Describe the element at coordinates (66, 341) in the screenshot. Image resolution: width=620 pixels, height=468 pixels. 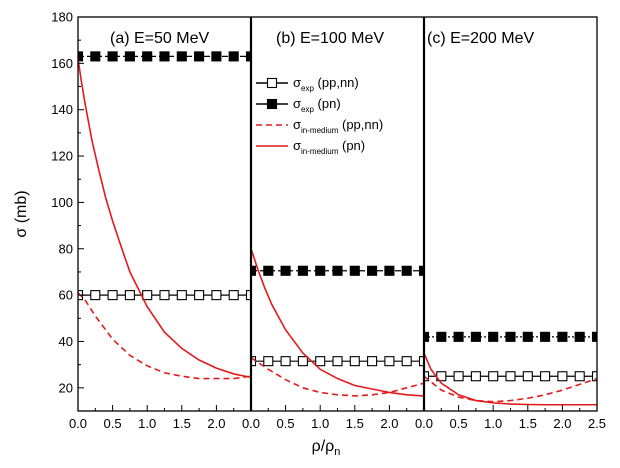
I see `y-tick-label: 40` at that location.